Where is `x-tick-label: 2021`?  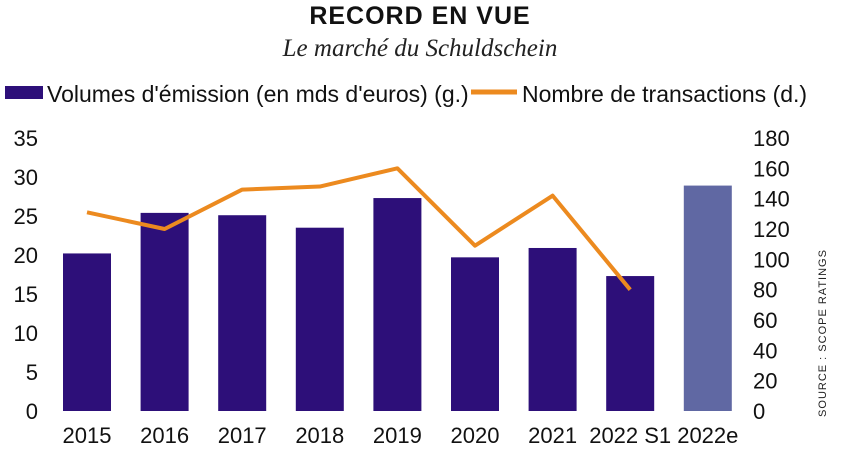
x-tick-label: 2021 is located at coordinates (552, 435).